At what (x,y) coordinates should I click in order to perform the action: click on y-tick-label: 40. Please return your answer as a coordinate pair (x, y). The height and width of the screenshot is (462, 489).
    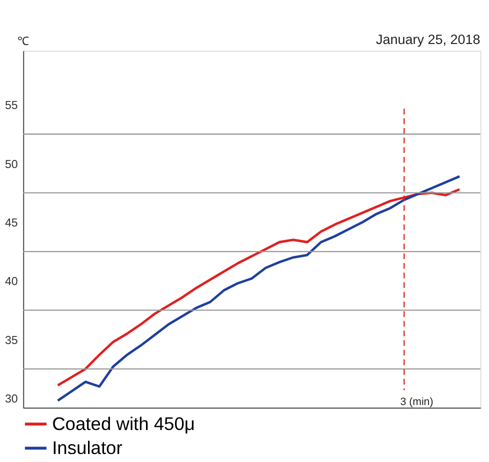
    Looking at the image, I should click on (11, 282).